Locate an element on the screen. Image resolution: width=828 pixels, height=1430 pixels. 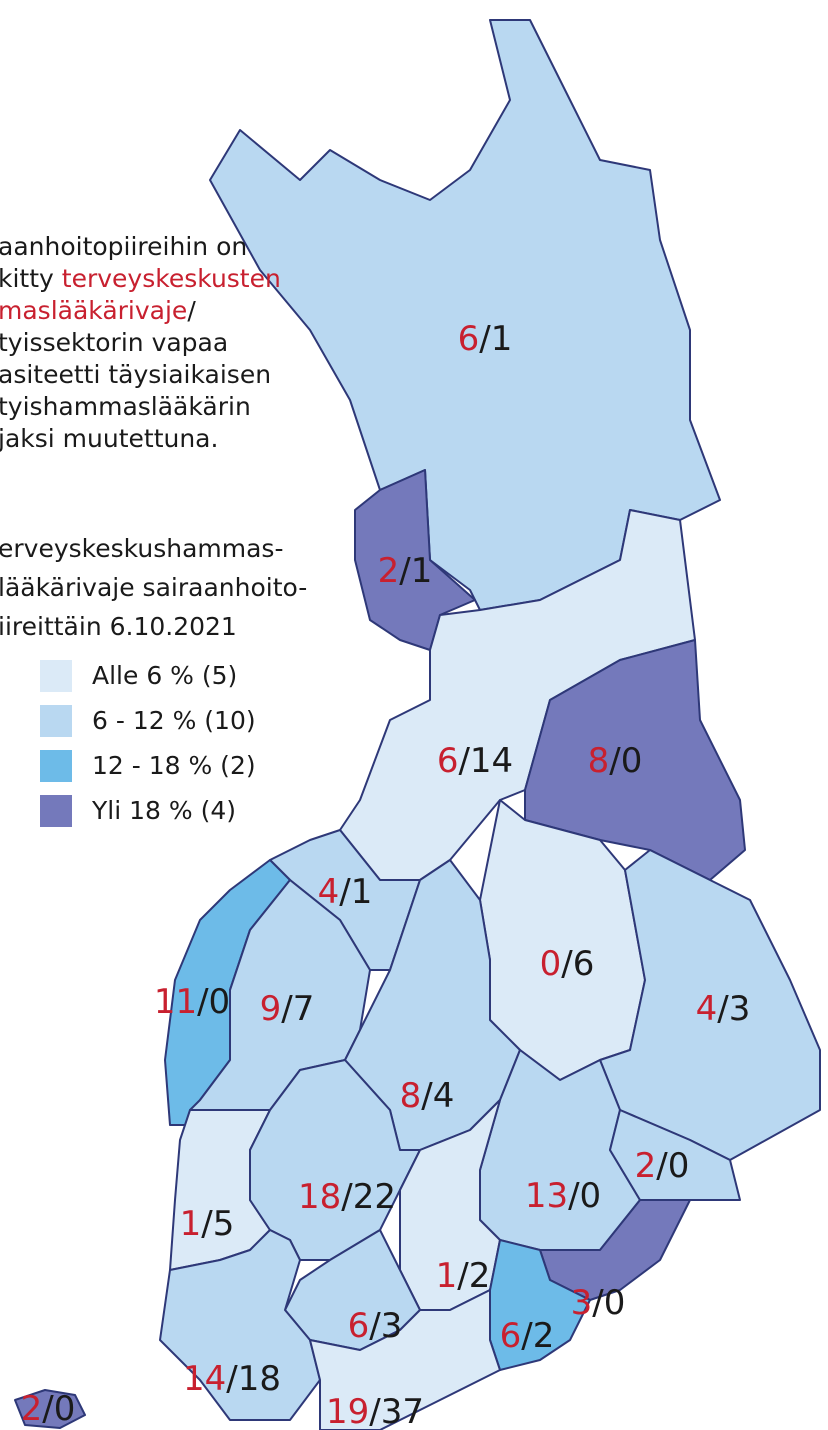
region-label: 6/14 is located at coordinates (475, 761).